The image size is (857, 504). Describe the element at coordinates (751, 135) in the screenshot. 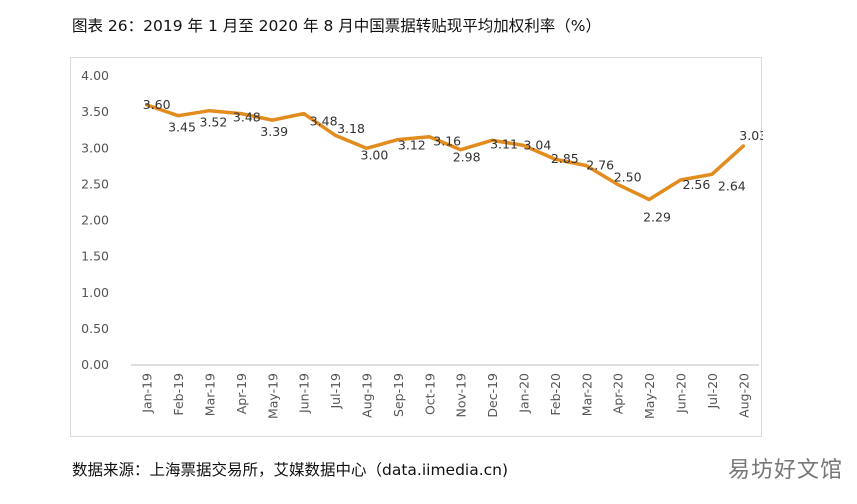

I see `data-label: 3.03` at that location.